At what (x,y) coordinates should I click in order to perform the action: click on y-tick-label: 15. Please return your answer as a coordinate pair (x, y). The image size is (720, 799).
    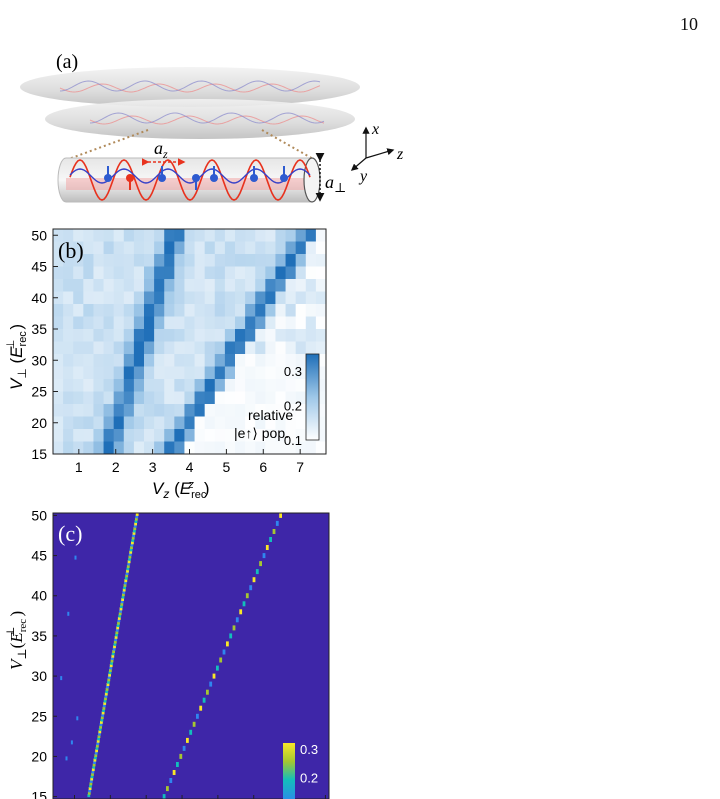
    Looking at the image, I should click on (39, 454).